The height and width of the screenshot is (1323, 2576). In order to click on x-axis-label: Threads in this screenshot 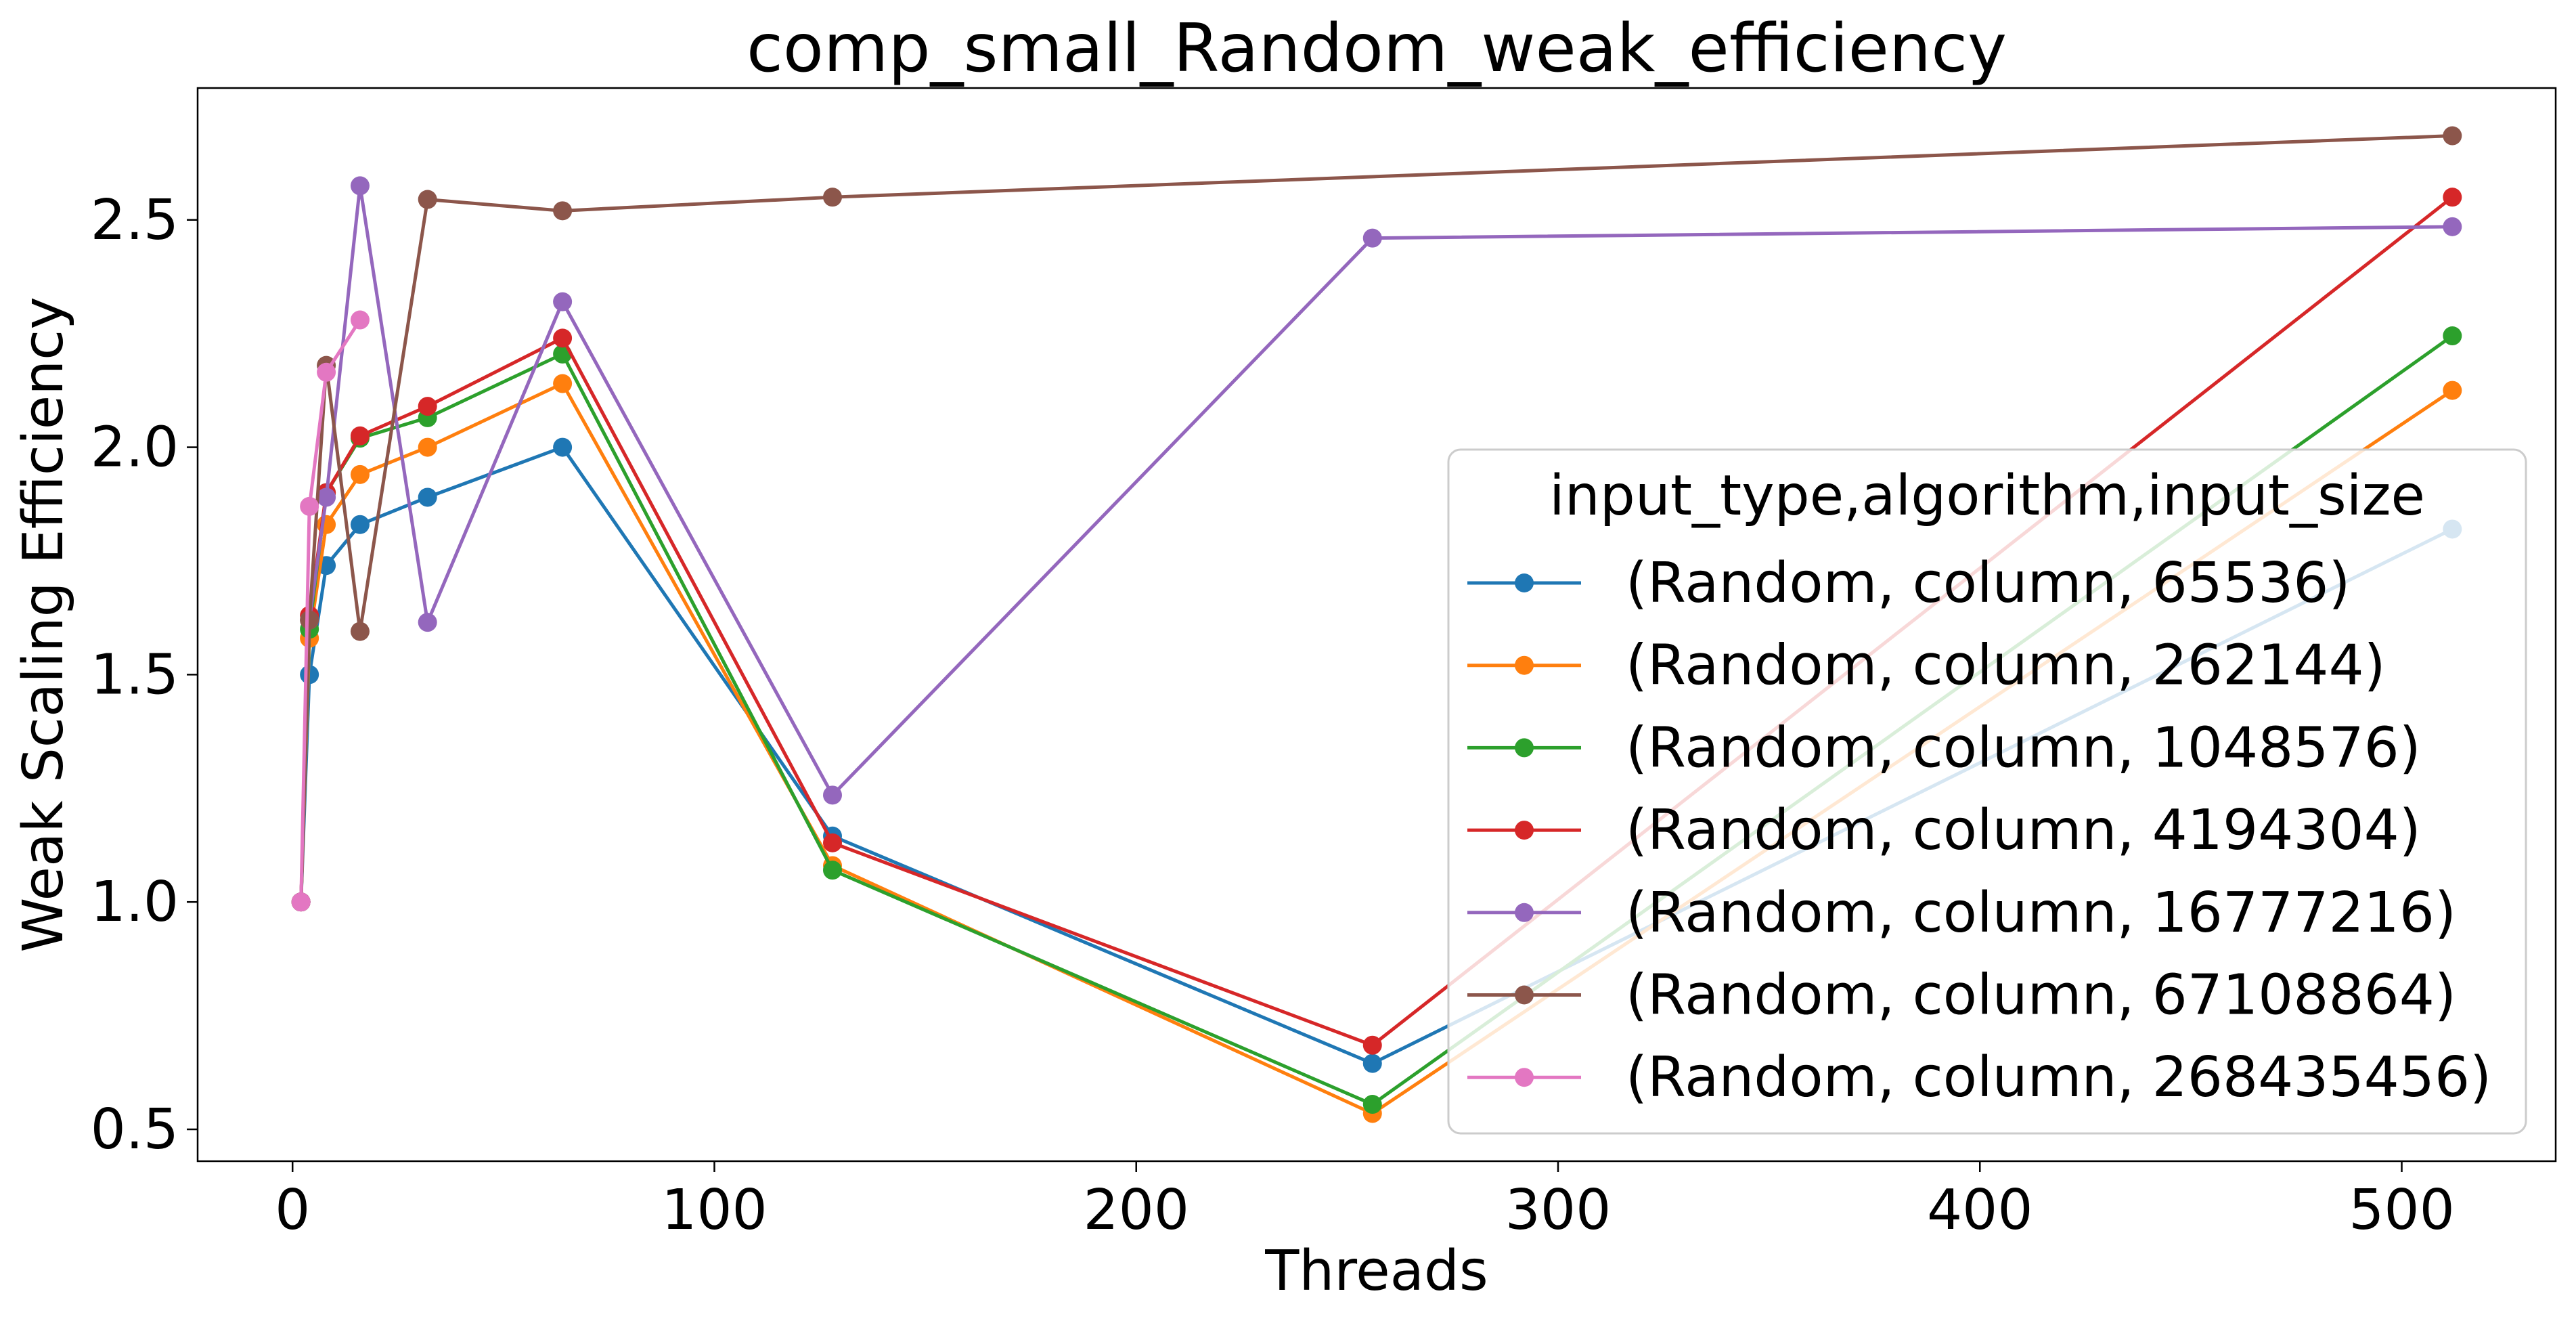, I will do `click(1376, 1271)`.